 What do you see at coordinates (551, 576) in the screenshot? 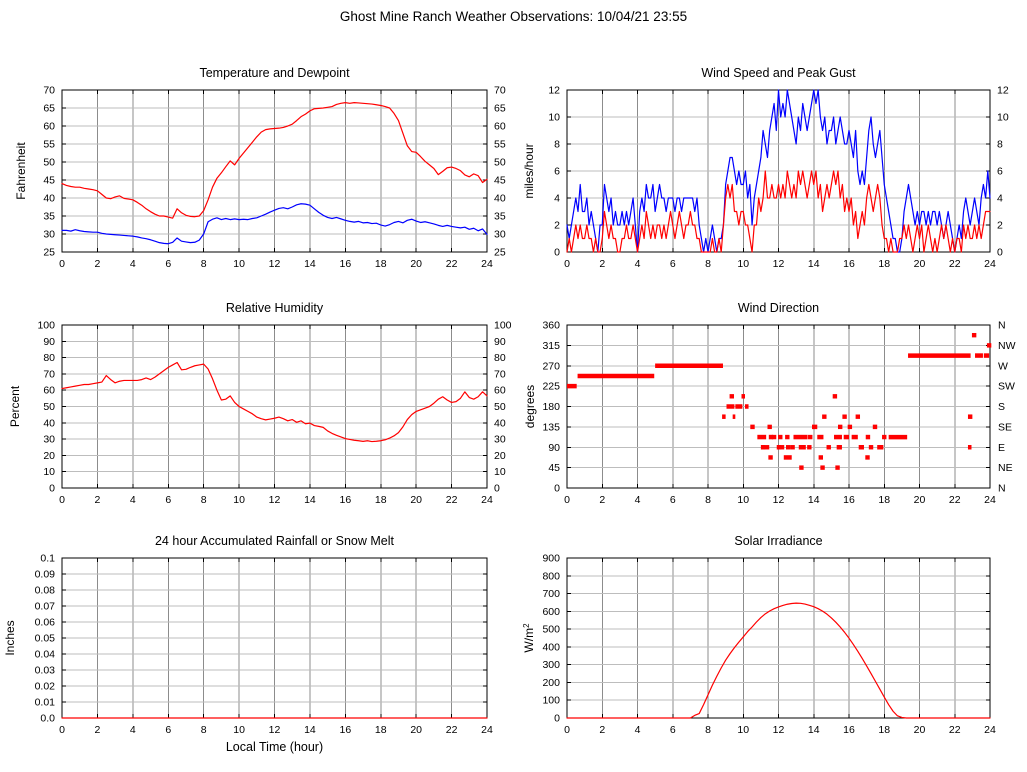
I see `svg-text: 800` at bounding box center [551, 576].